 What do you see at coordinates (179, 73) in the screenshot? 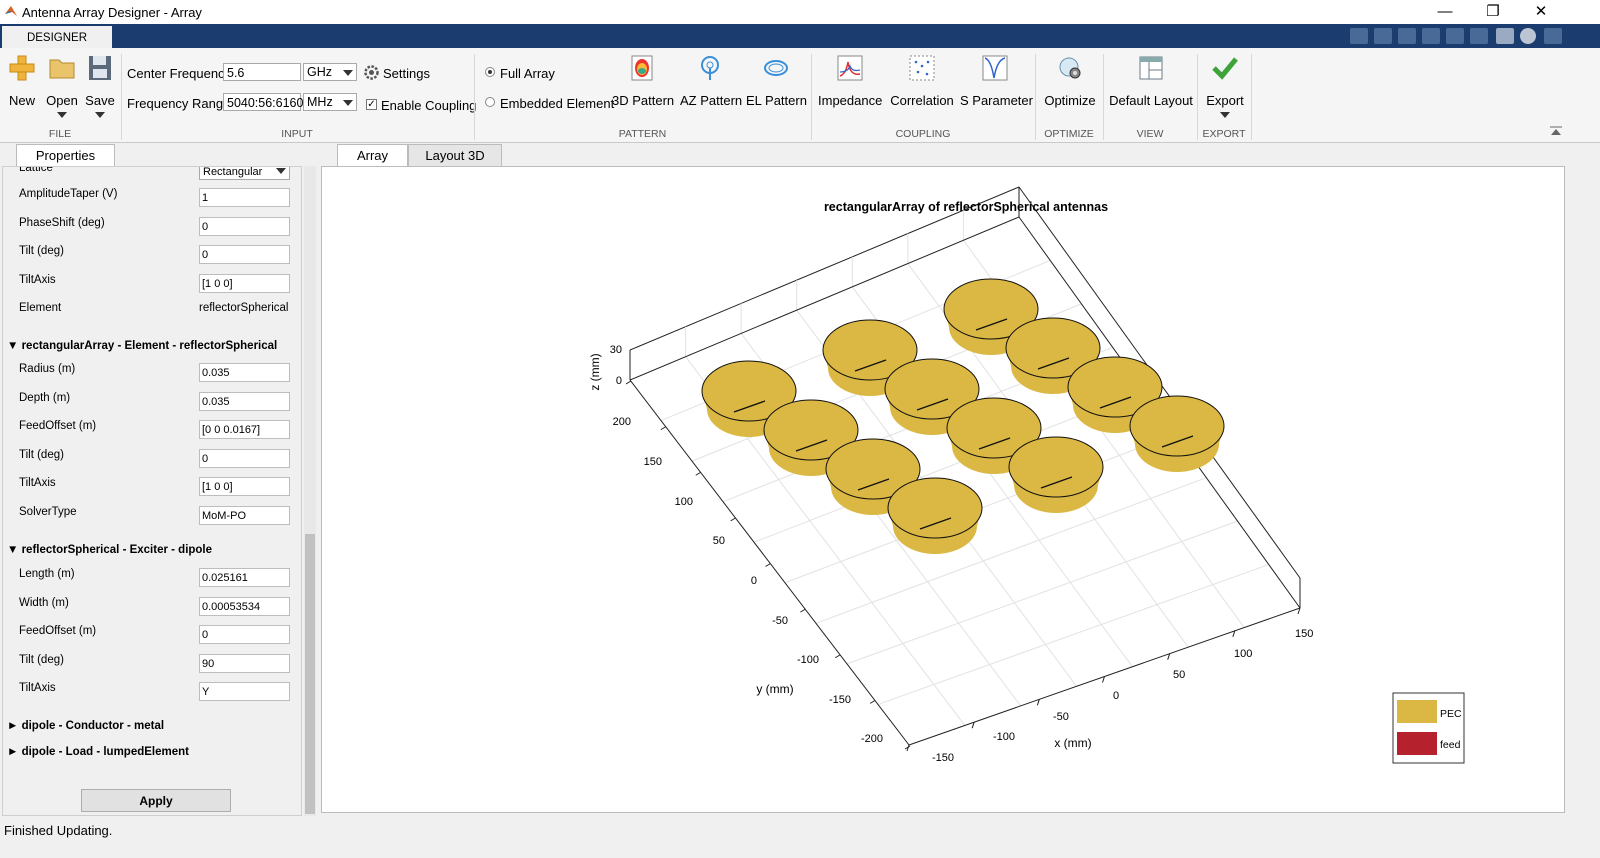
I see `center-frequency-label: Center Frequency` at bounding box center [179, 73].